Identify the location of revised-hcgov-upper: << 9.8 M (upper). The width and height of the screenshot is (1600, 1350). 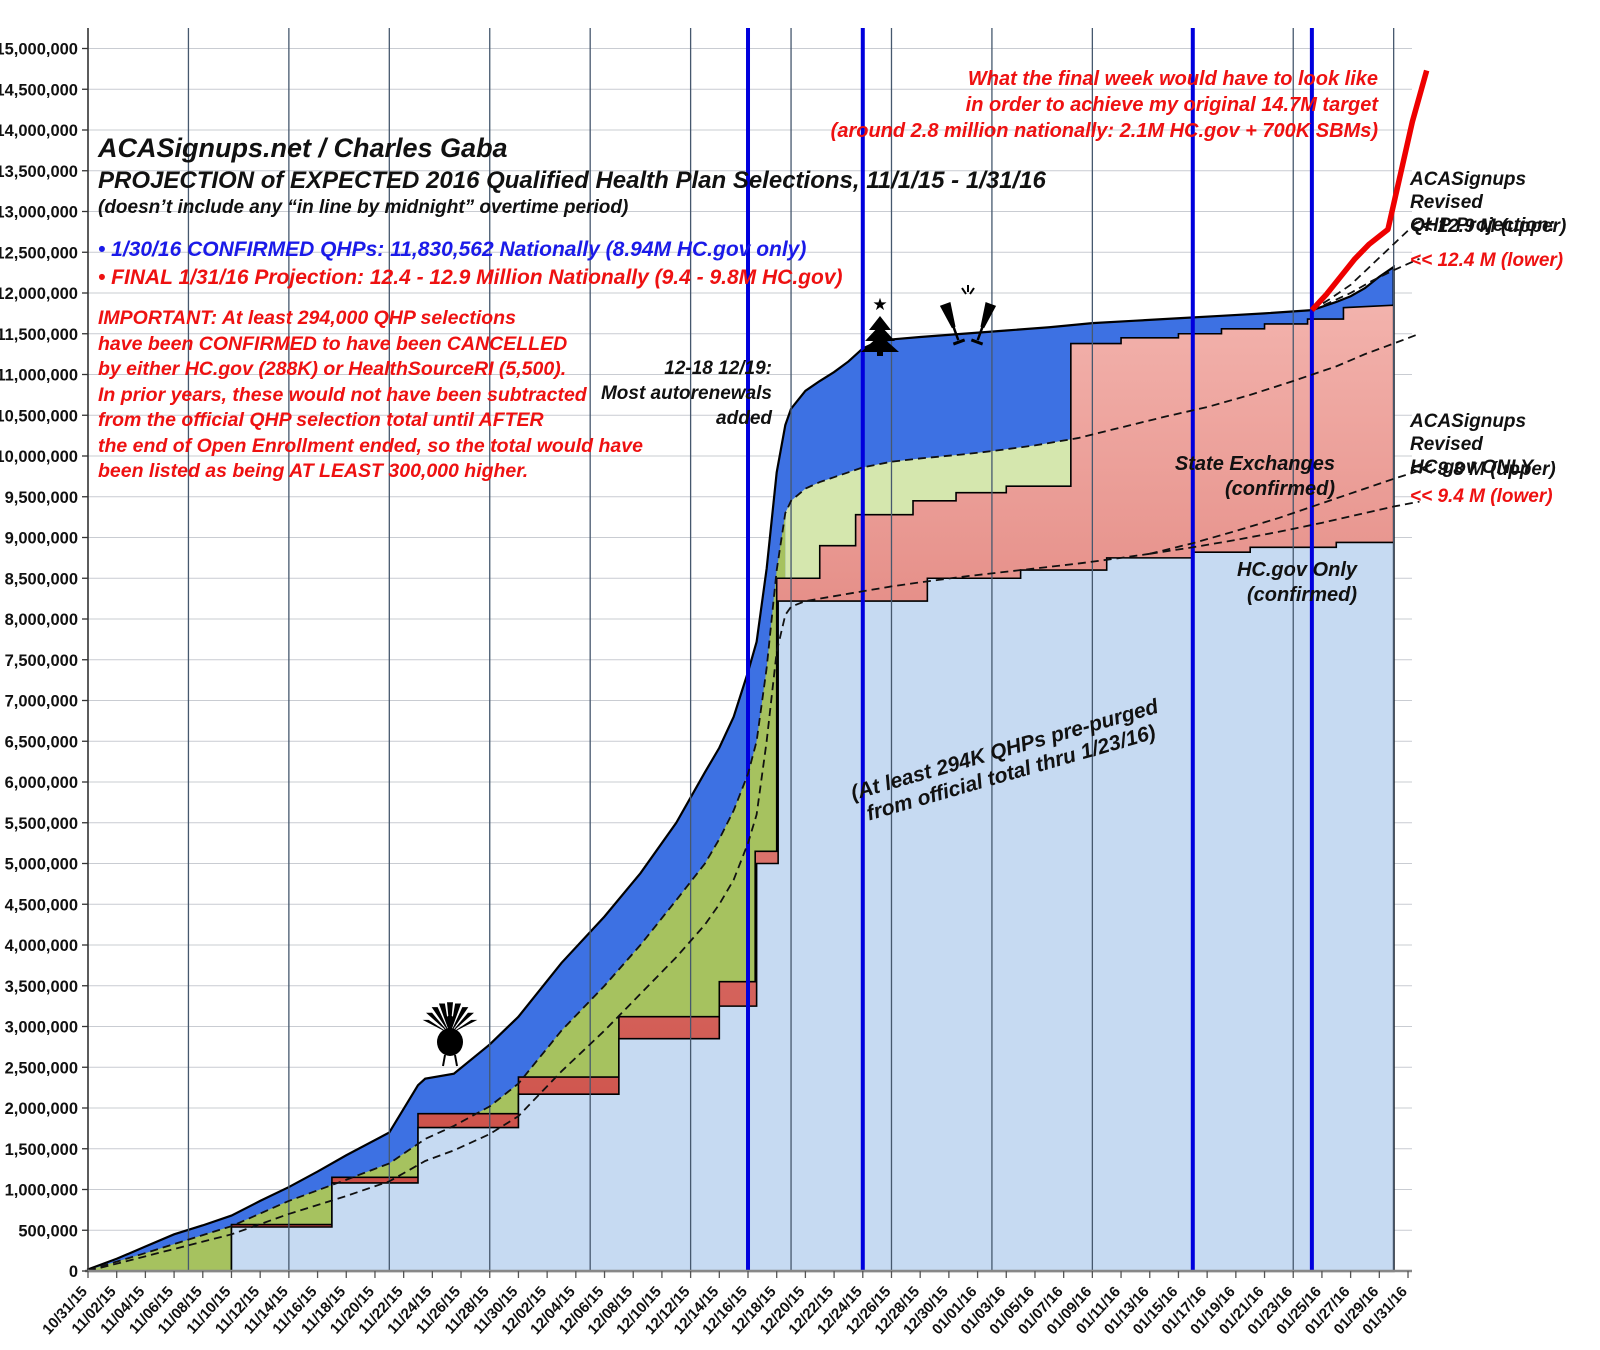
(1483, 469).